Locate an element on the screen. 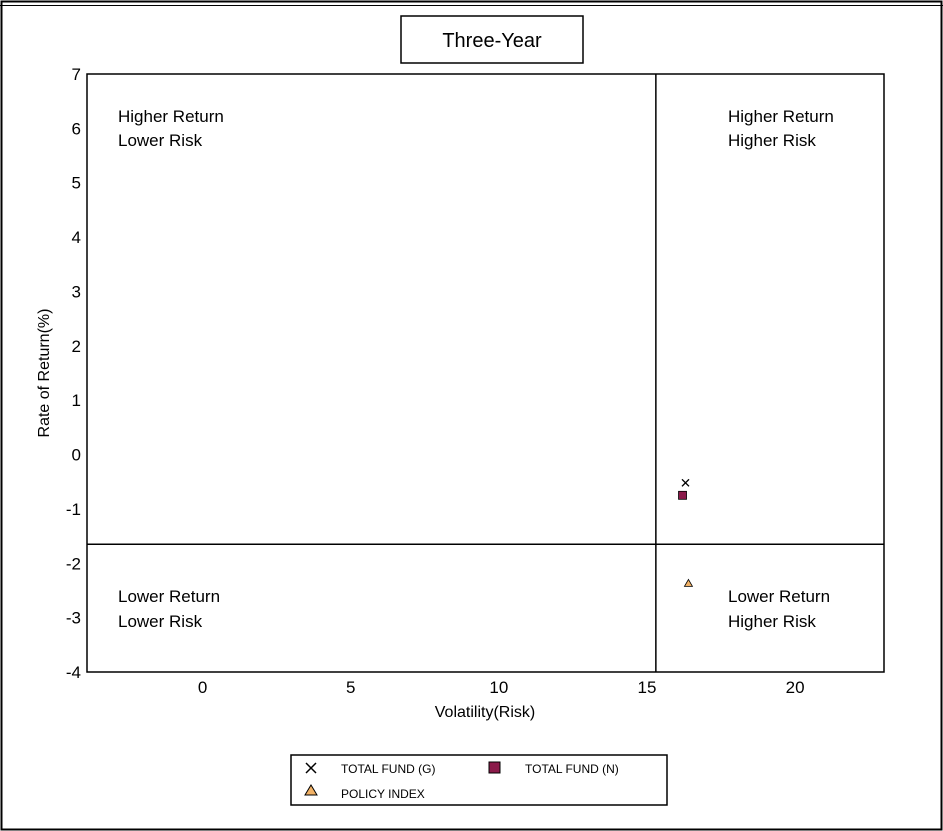 This screenshot has width=943, height=831. legend-label-total-fund-n: TOTAL FUND (N) is located at coordinates (572, 769).